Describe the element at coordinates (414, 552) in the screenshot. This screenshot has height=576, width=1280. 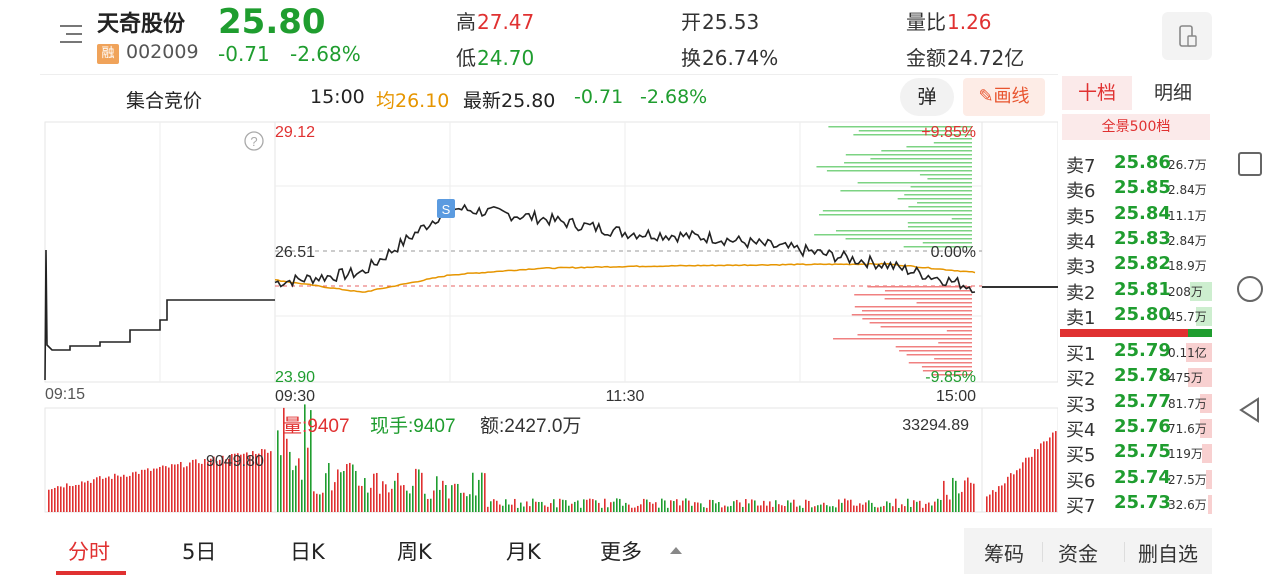
I see `tab-weekly-k: 周K` at that location.